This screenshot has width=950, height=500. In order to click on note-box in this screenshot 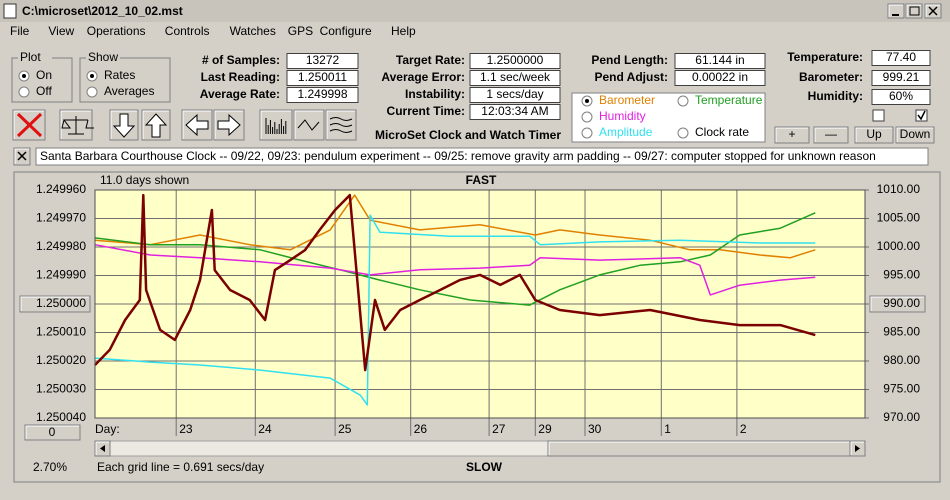, I will do `click(482, 156)`.